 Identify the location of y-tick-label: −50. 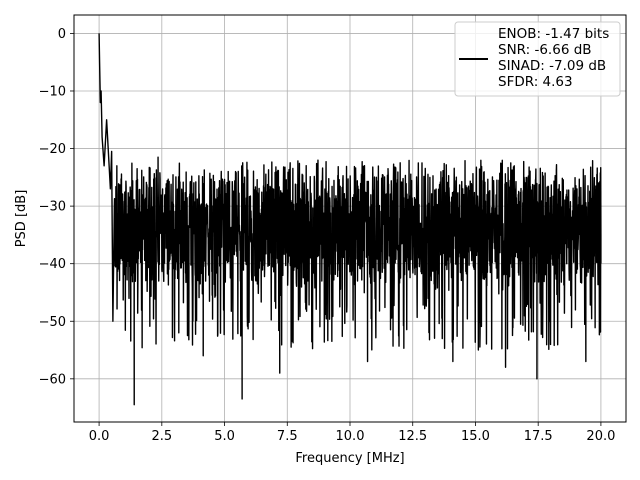
(52, 322).